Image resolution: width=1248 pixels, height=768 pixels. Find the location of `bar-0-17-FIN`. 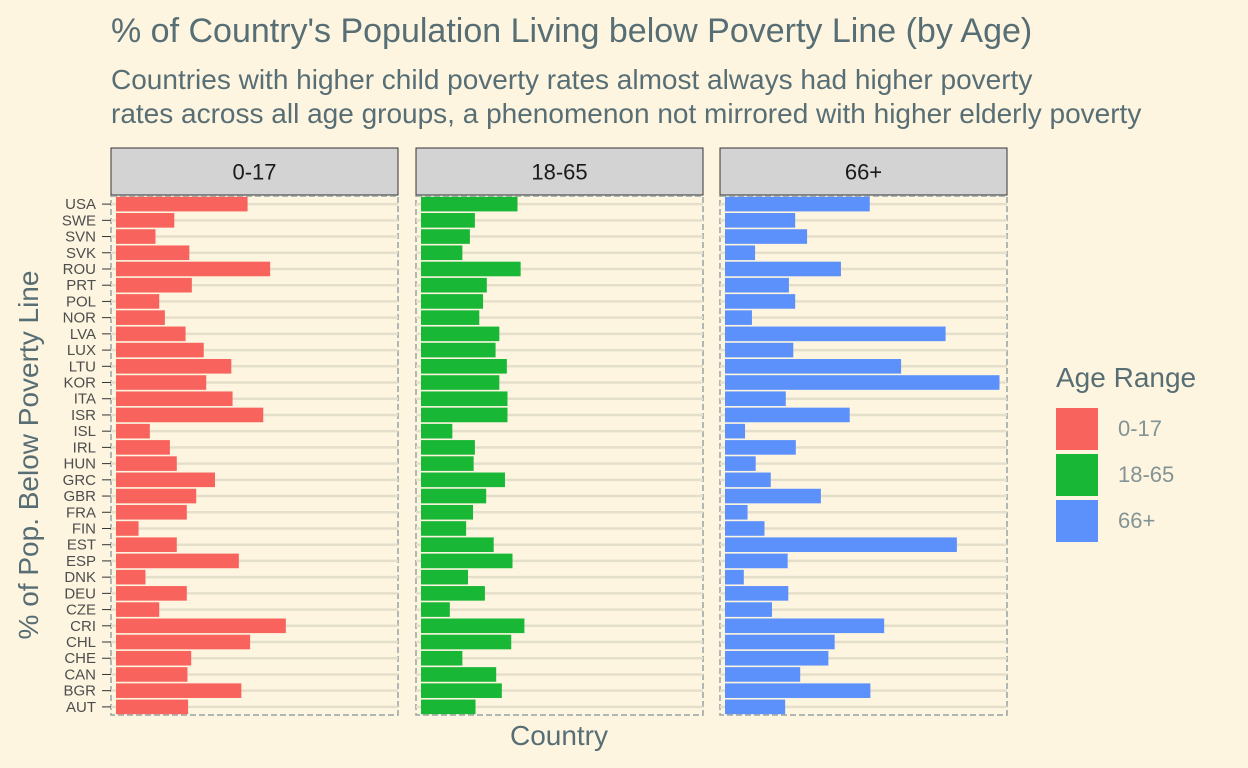

bar-0-17-FIN is located at coordinates (127, 528).